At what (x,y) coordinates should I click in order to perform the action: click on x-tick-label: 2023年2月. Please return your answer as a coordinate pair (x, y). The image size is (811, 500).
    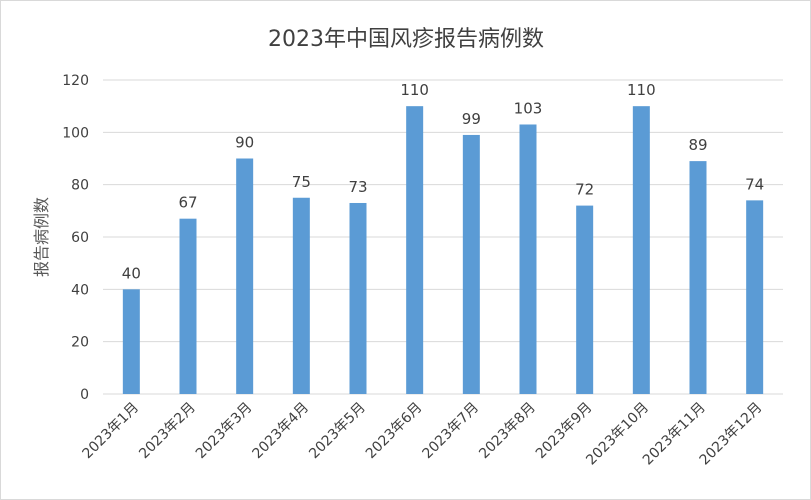
    Looking at the image, I should click on (167, 431).